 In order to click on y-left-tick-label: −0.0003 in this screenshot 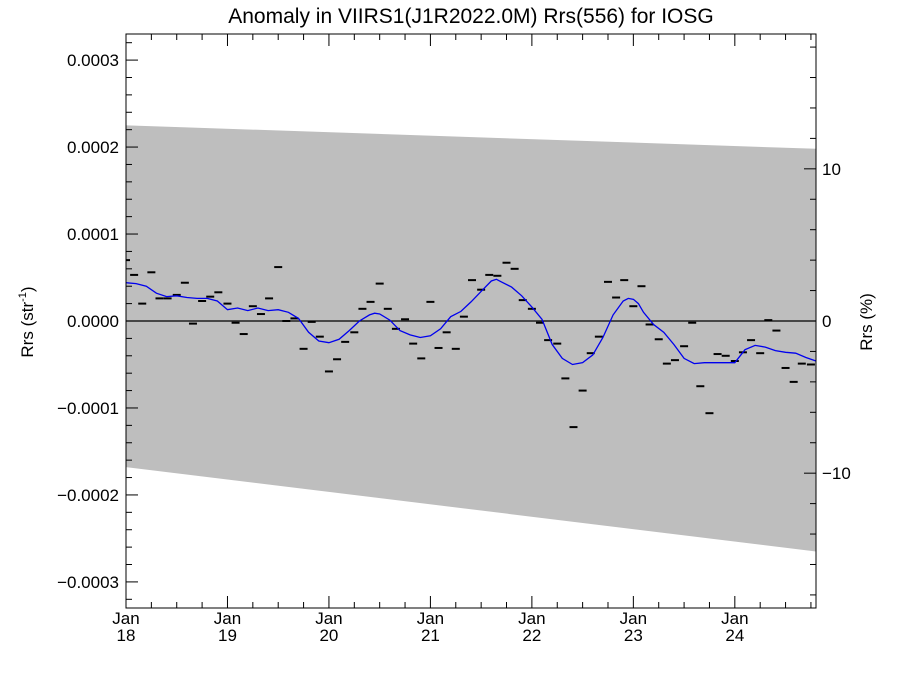, I will do `click(88, 582)`.